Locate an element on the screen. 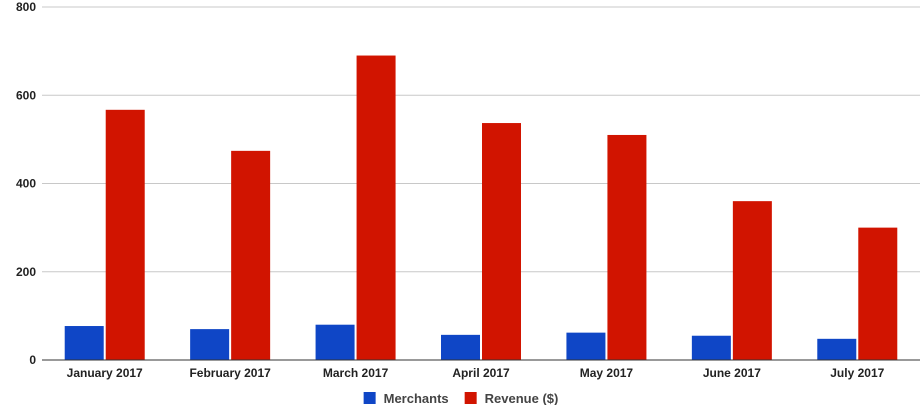  y-tick-label: 400 is located at coordinates (26, 184).